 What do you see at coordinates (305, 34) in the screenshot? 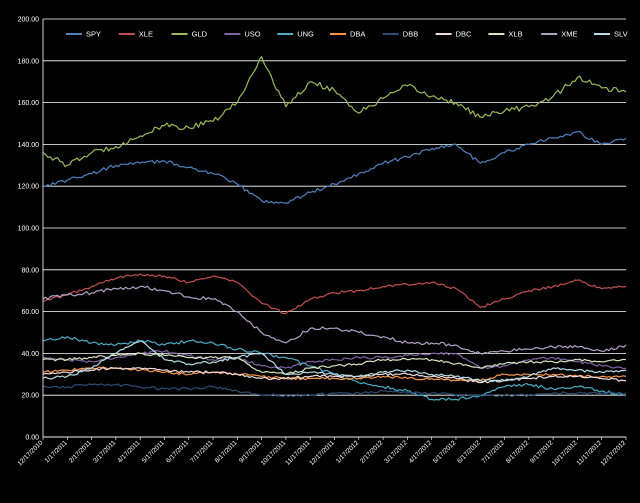
I see `legend-label-ung: UNG` at bounding box center [305, 34].